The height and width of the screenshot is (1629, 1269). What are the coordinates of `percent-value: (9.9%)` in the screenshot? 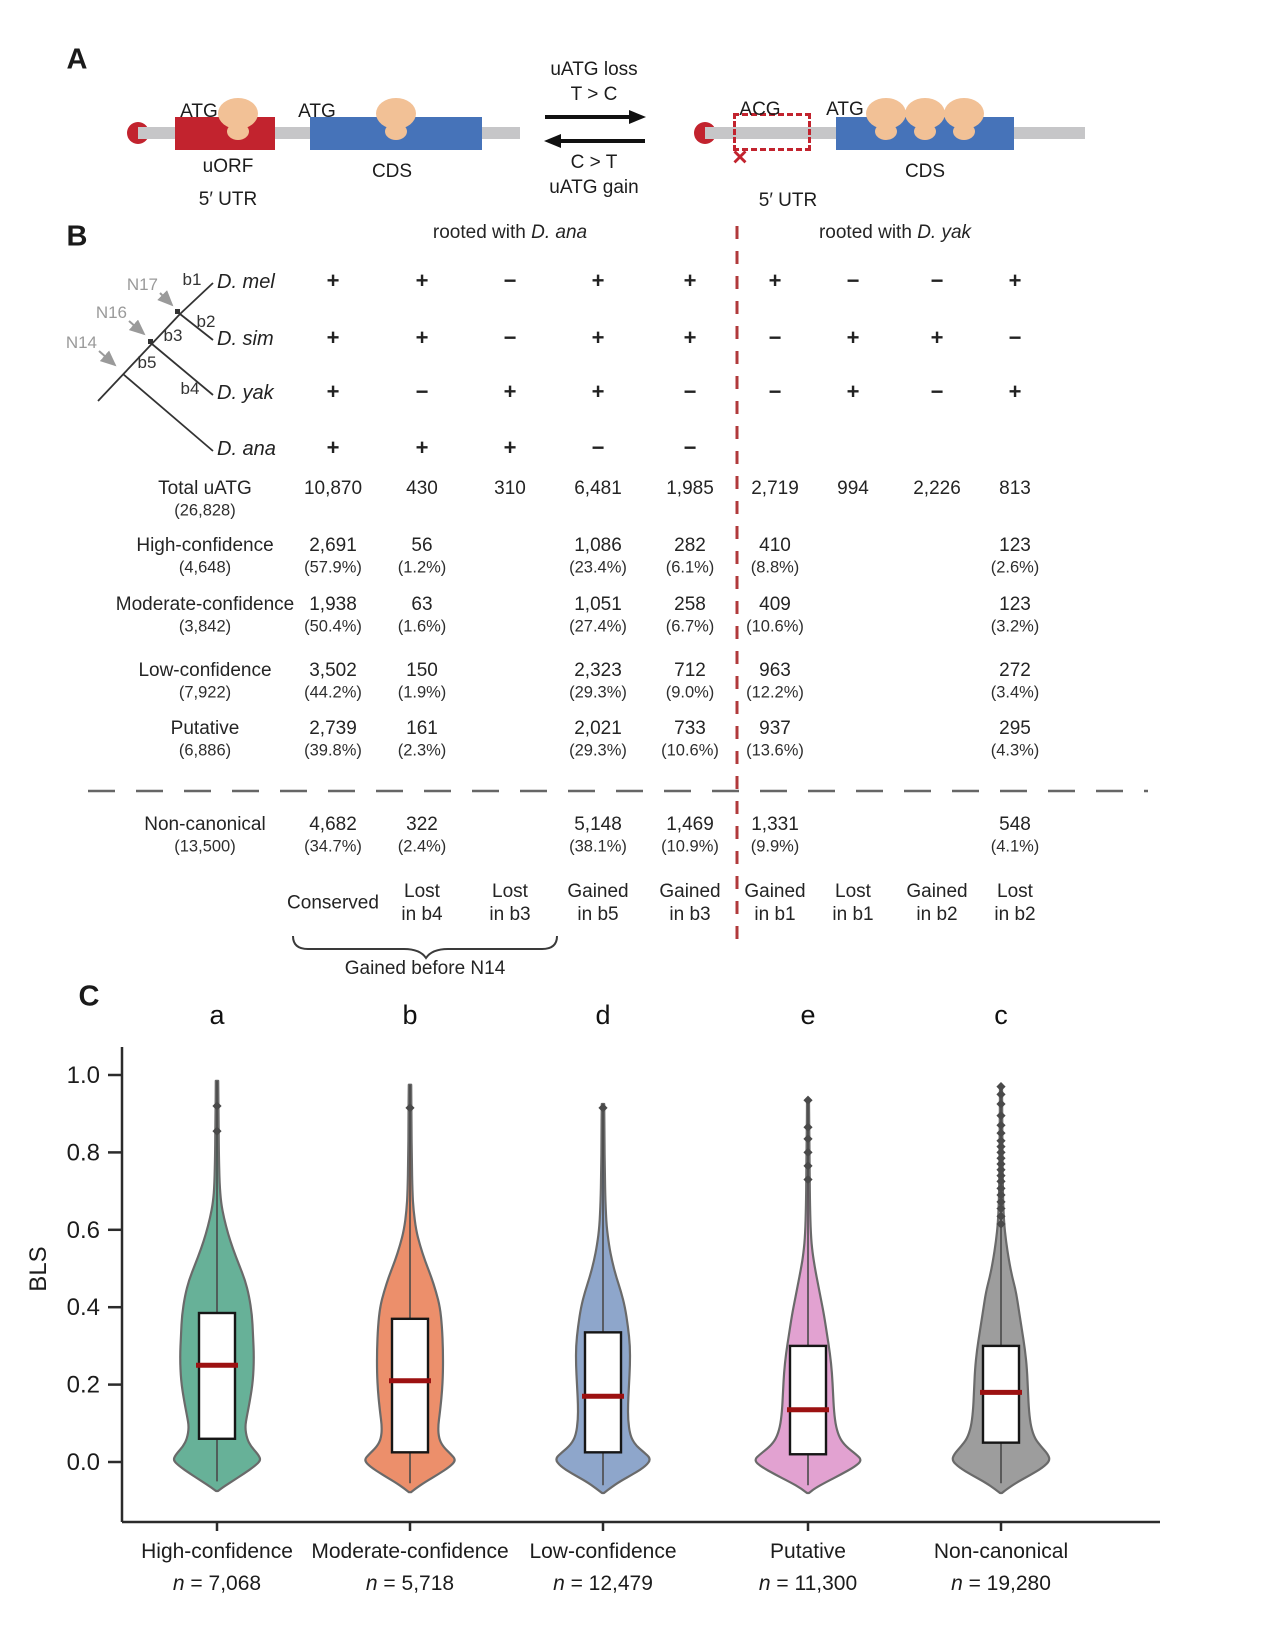 It's located at (775, 846).